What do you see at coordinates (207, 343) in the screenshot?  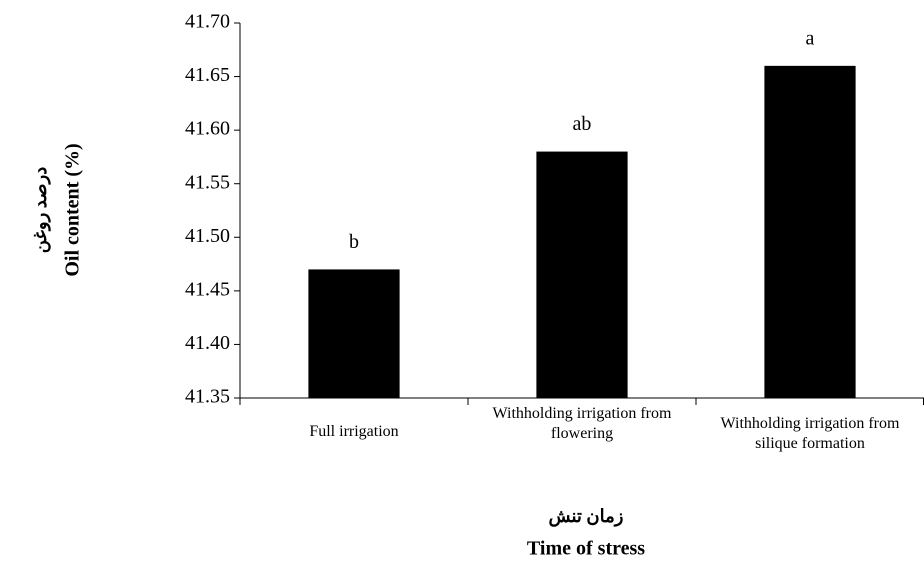 I see `y-tick-label: 41.40` at bounding box center [207, 343].